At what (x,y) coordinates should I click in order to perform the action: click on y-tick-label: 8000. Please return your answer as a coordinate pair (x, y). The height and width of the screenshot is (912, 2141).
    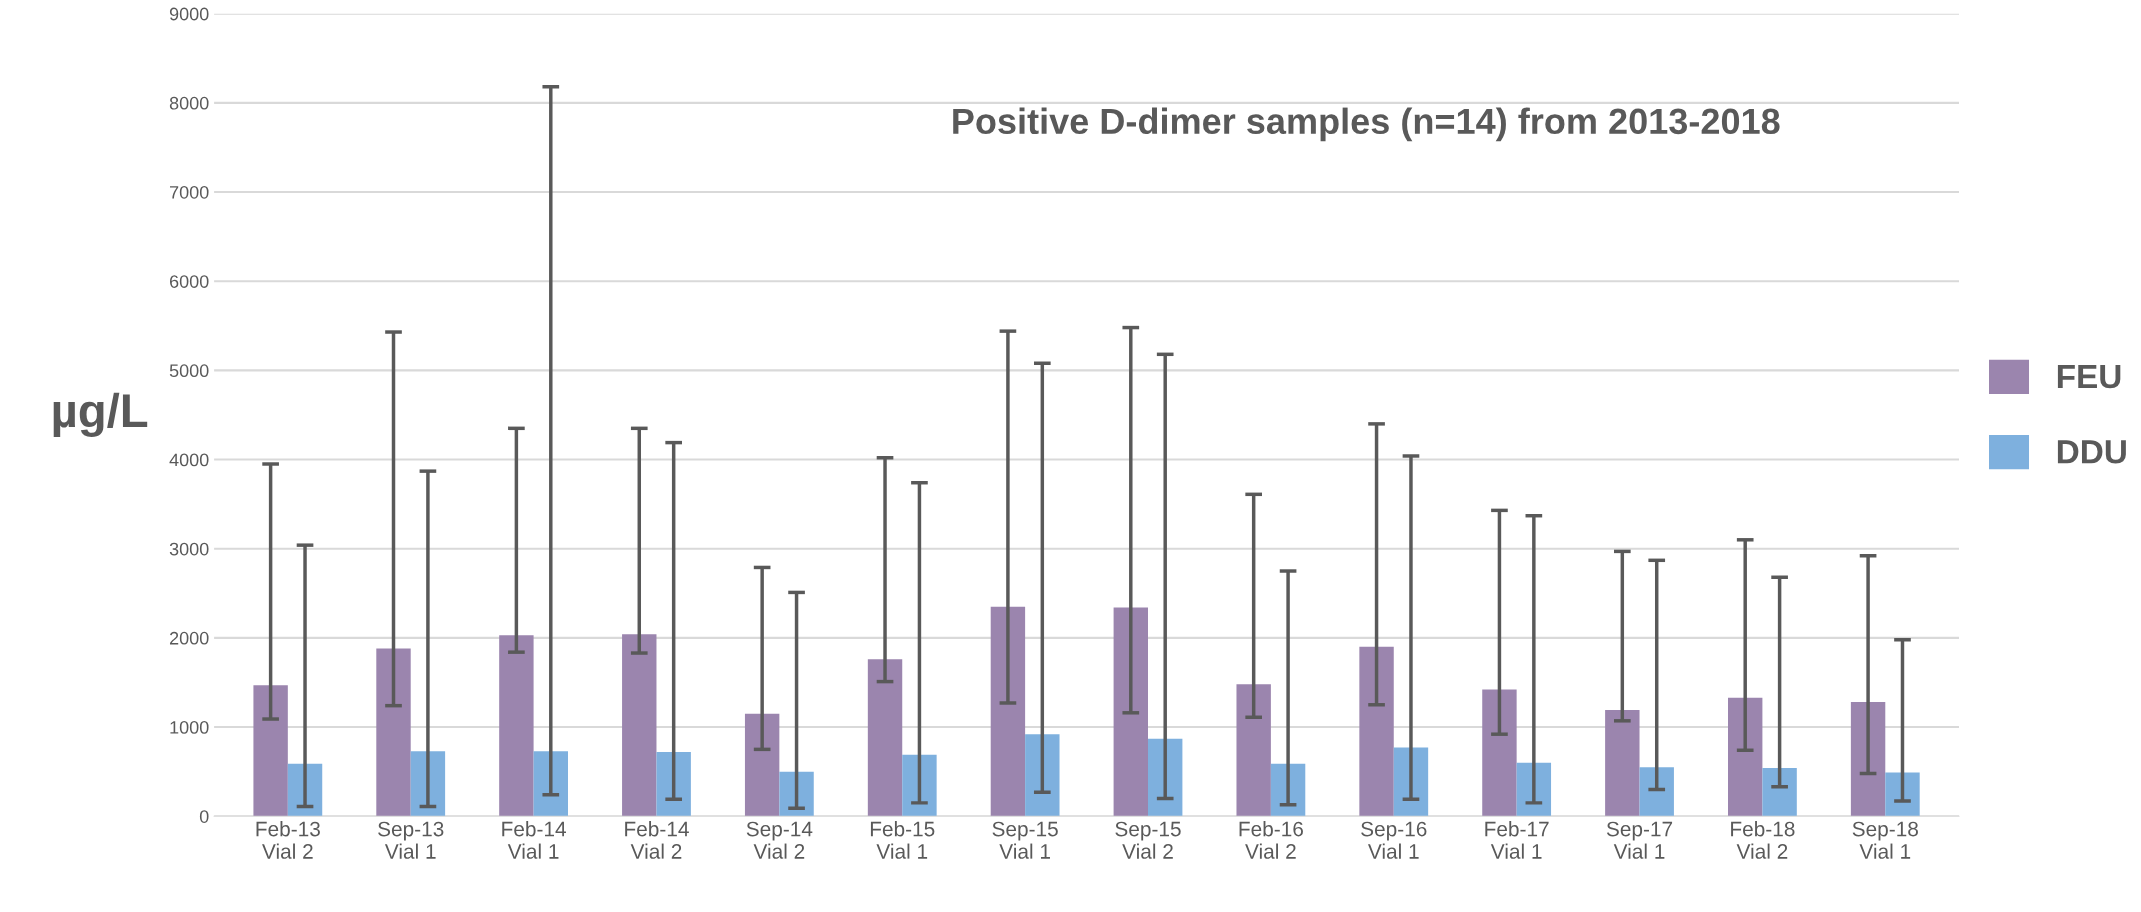
    Looking at the image, I should click on (189, 103).